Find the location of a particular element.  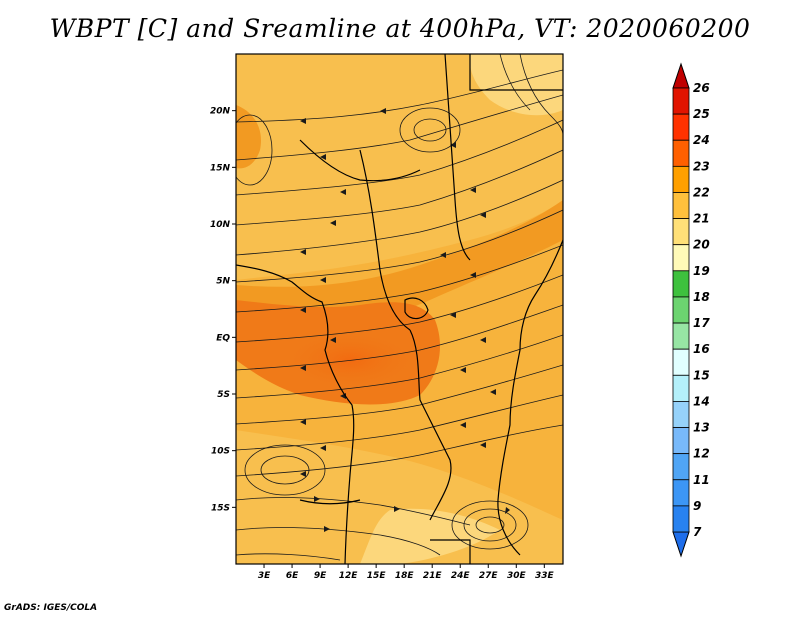

lon-tick-label: 18E is located at coordinates (405, 576).